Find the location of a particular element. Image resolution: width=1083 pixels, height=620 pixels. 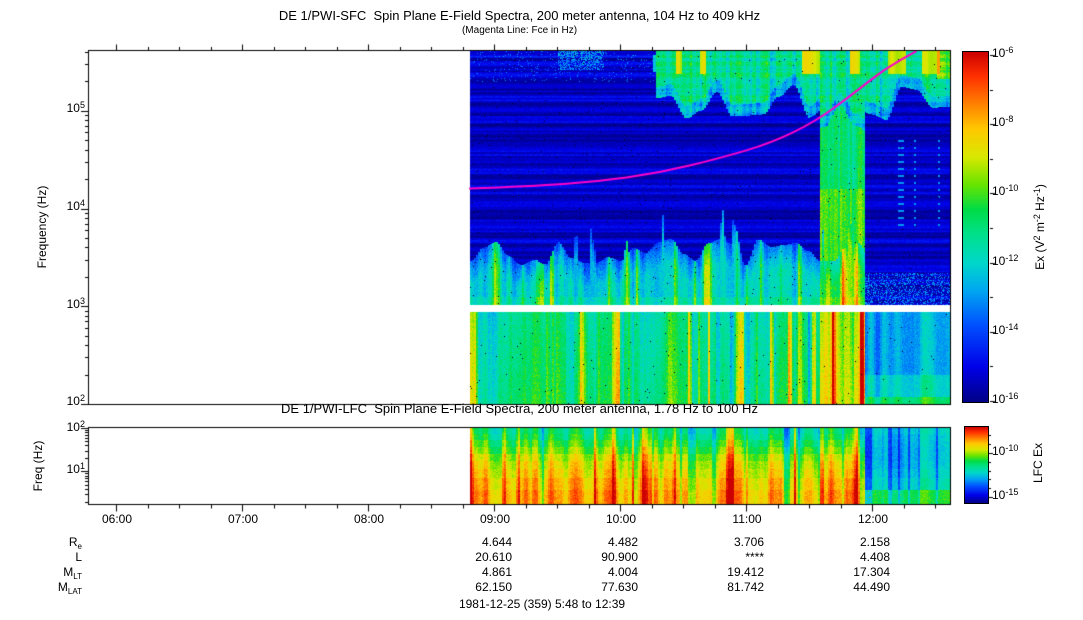

cbar1-tick-1e-14: 10⁻¹⁴ is located at coordinates (1005, 329).